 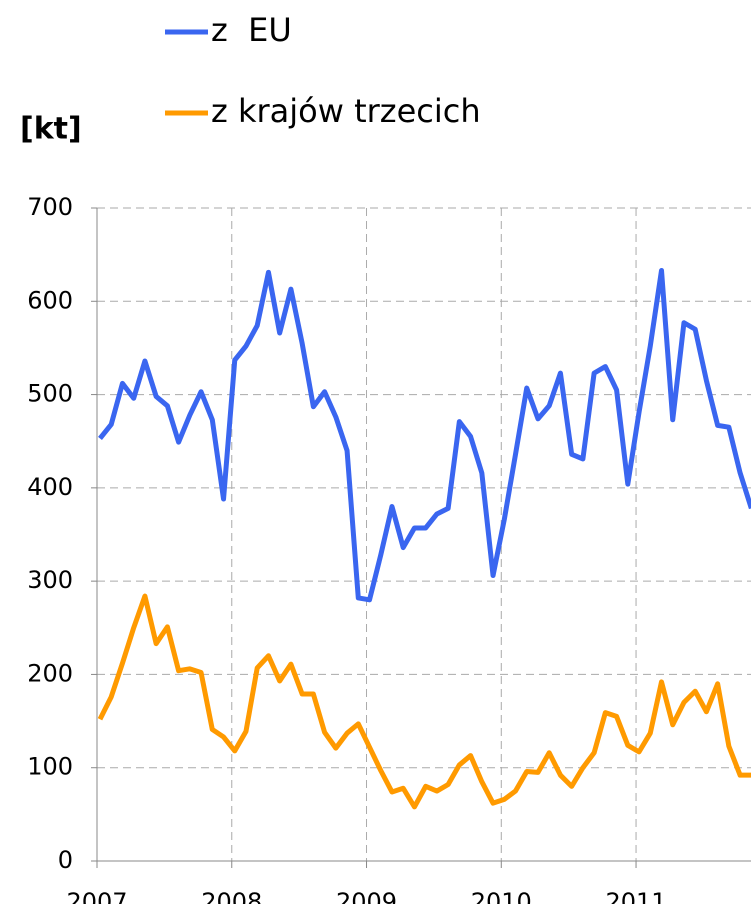 What do you see at coordinates (50, 580) in the screenshot?
I see `y-tick-label: 300` at bounding box center [50, 580].